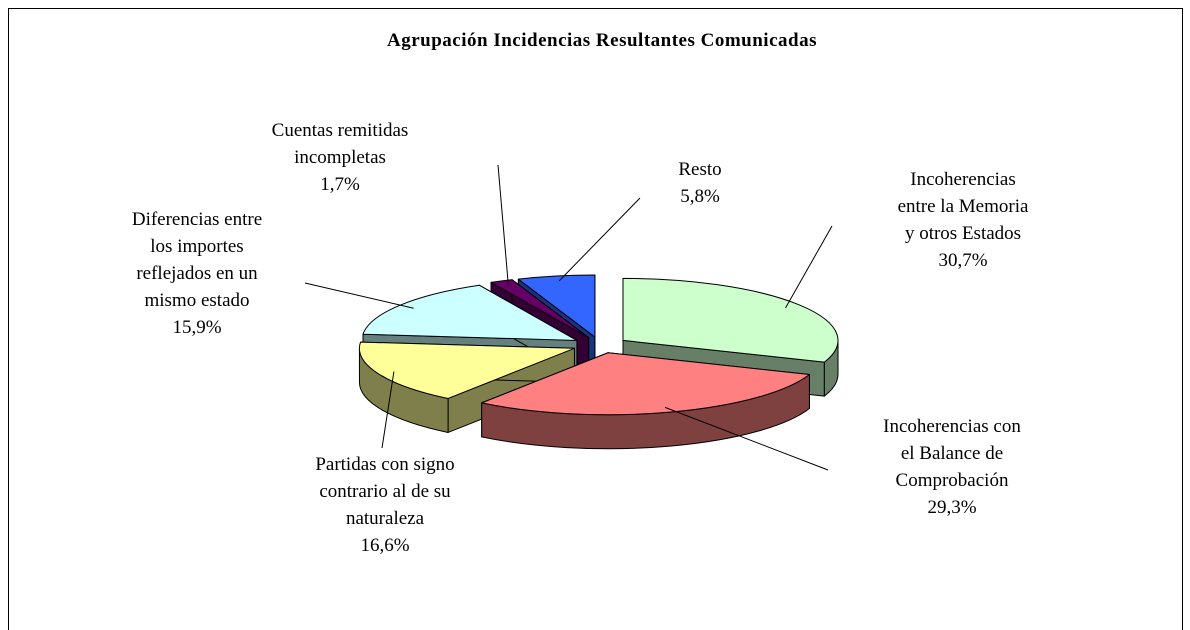 This screenshot has width=1190, height=630. I want to click on value-label: 1,7%, so click(340, 184).